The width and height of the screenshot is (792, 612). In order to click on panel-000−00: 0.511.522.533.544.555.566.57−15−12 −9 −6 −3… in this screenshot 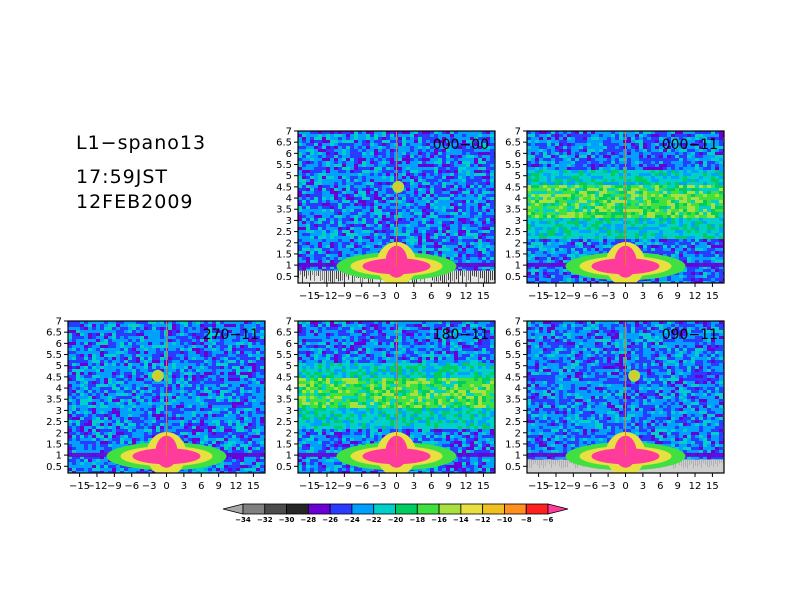, I will do `click(386, 214)`.